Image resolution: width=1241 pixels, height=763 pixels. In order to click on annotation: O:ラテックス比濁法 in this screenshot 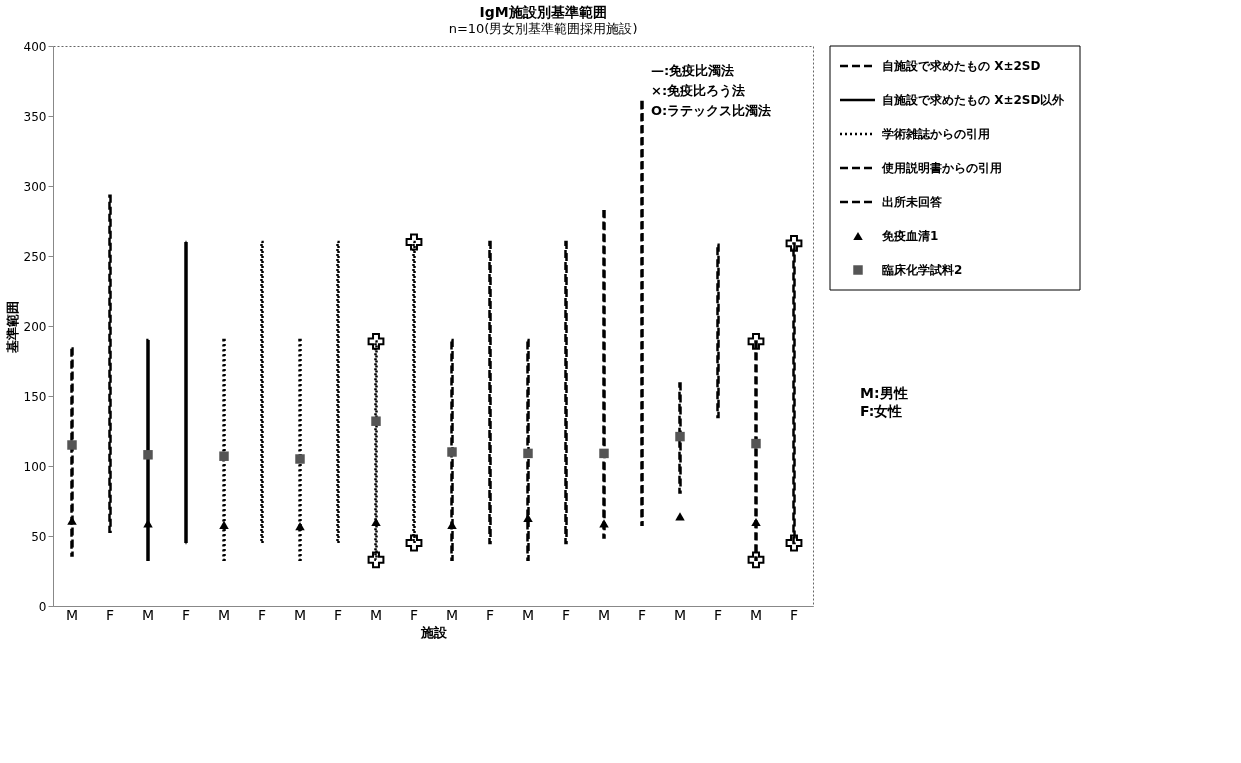, I will do `click(711, 110)`.